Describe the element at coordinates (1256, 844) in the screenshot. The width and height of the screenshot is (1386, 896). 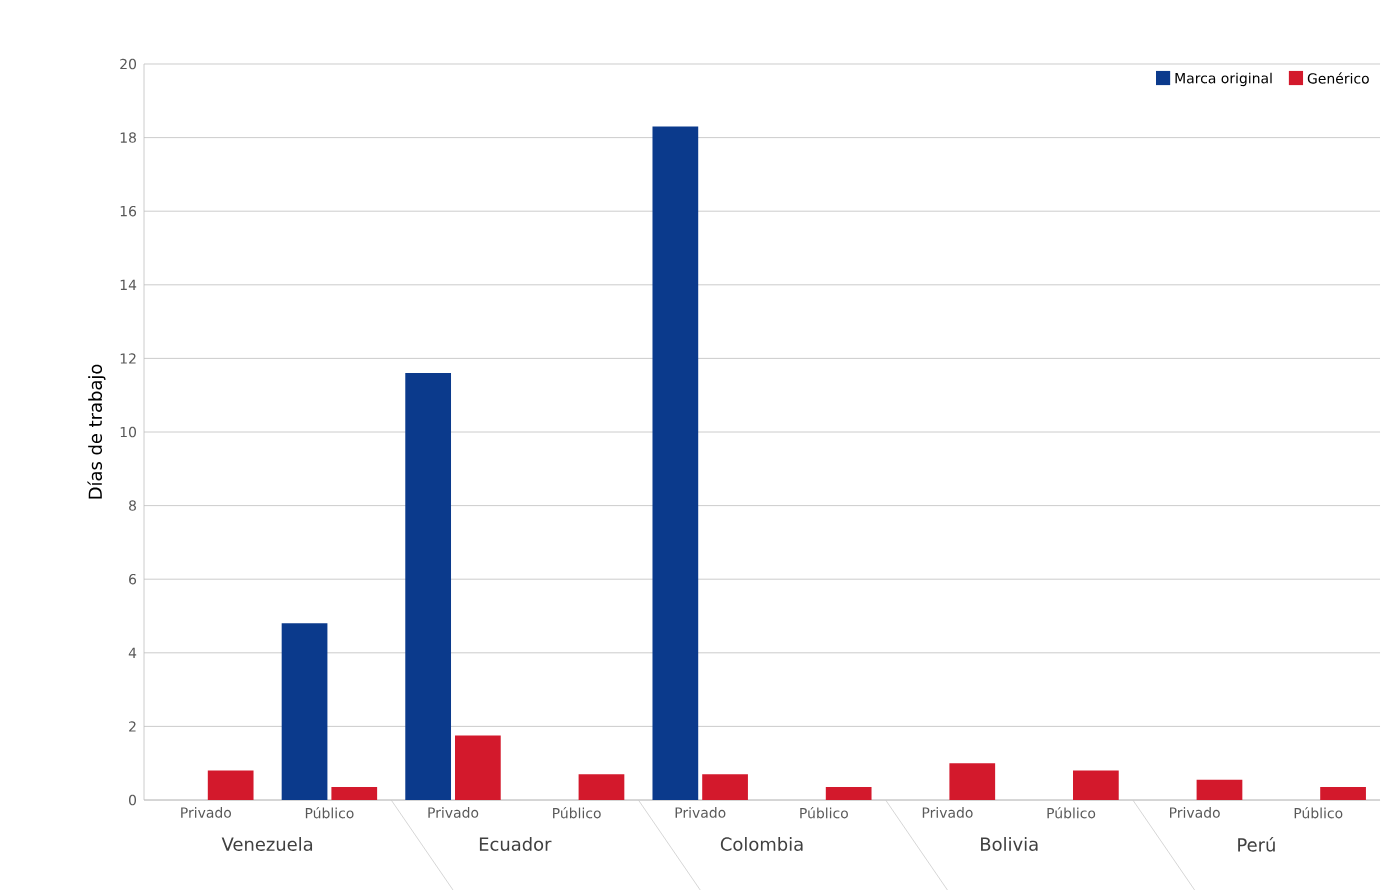
I see `text: Perú` at that location.